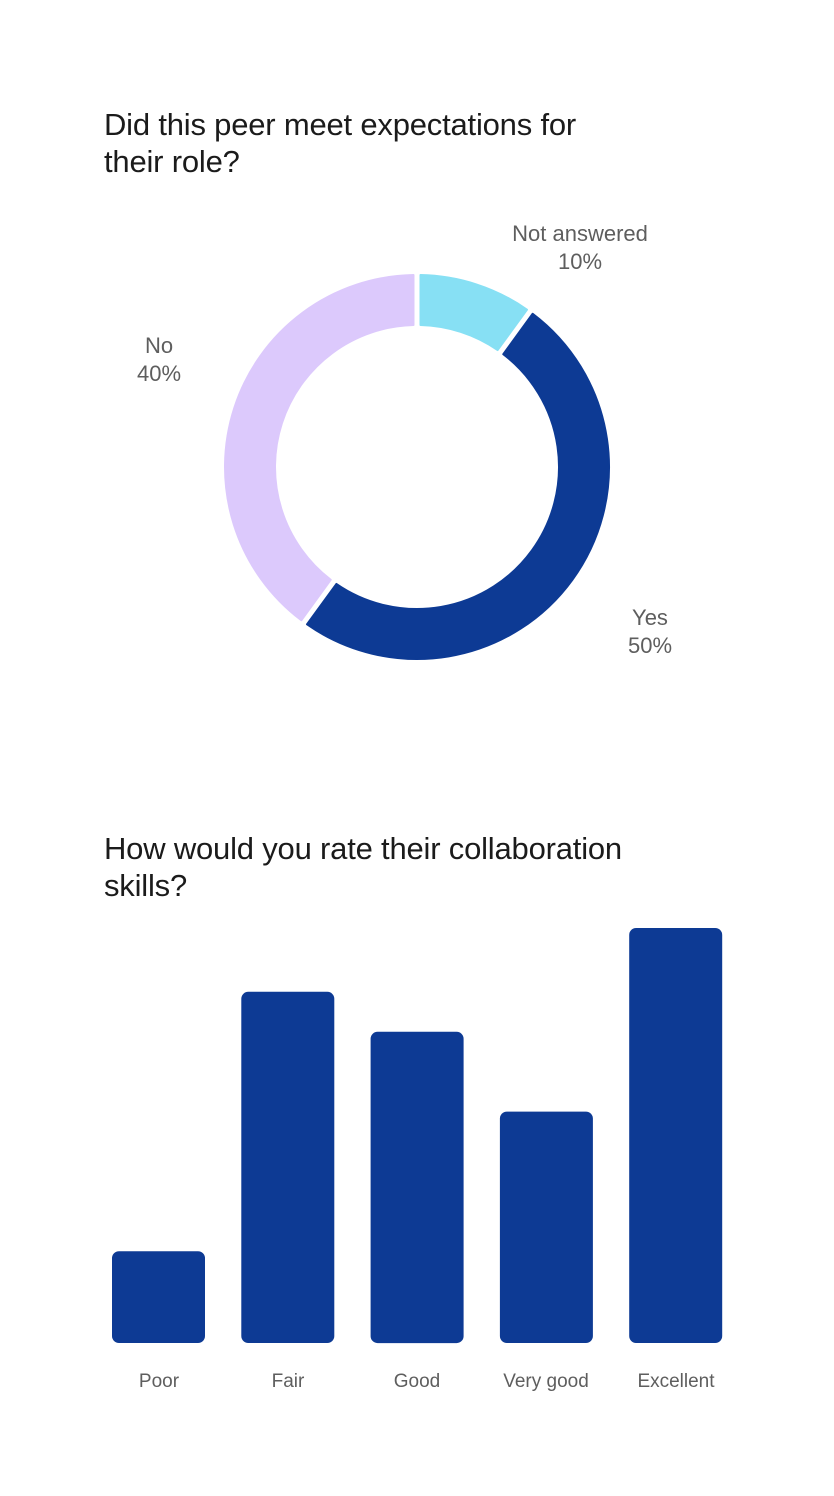  Describe the element at coordinates (580, 248) in the screenshot. I see `slice-label-not-answered: Not answered 10%` at that location.